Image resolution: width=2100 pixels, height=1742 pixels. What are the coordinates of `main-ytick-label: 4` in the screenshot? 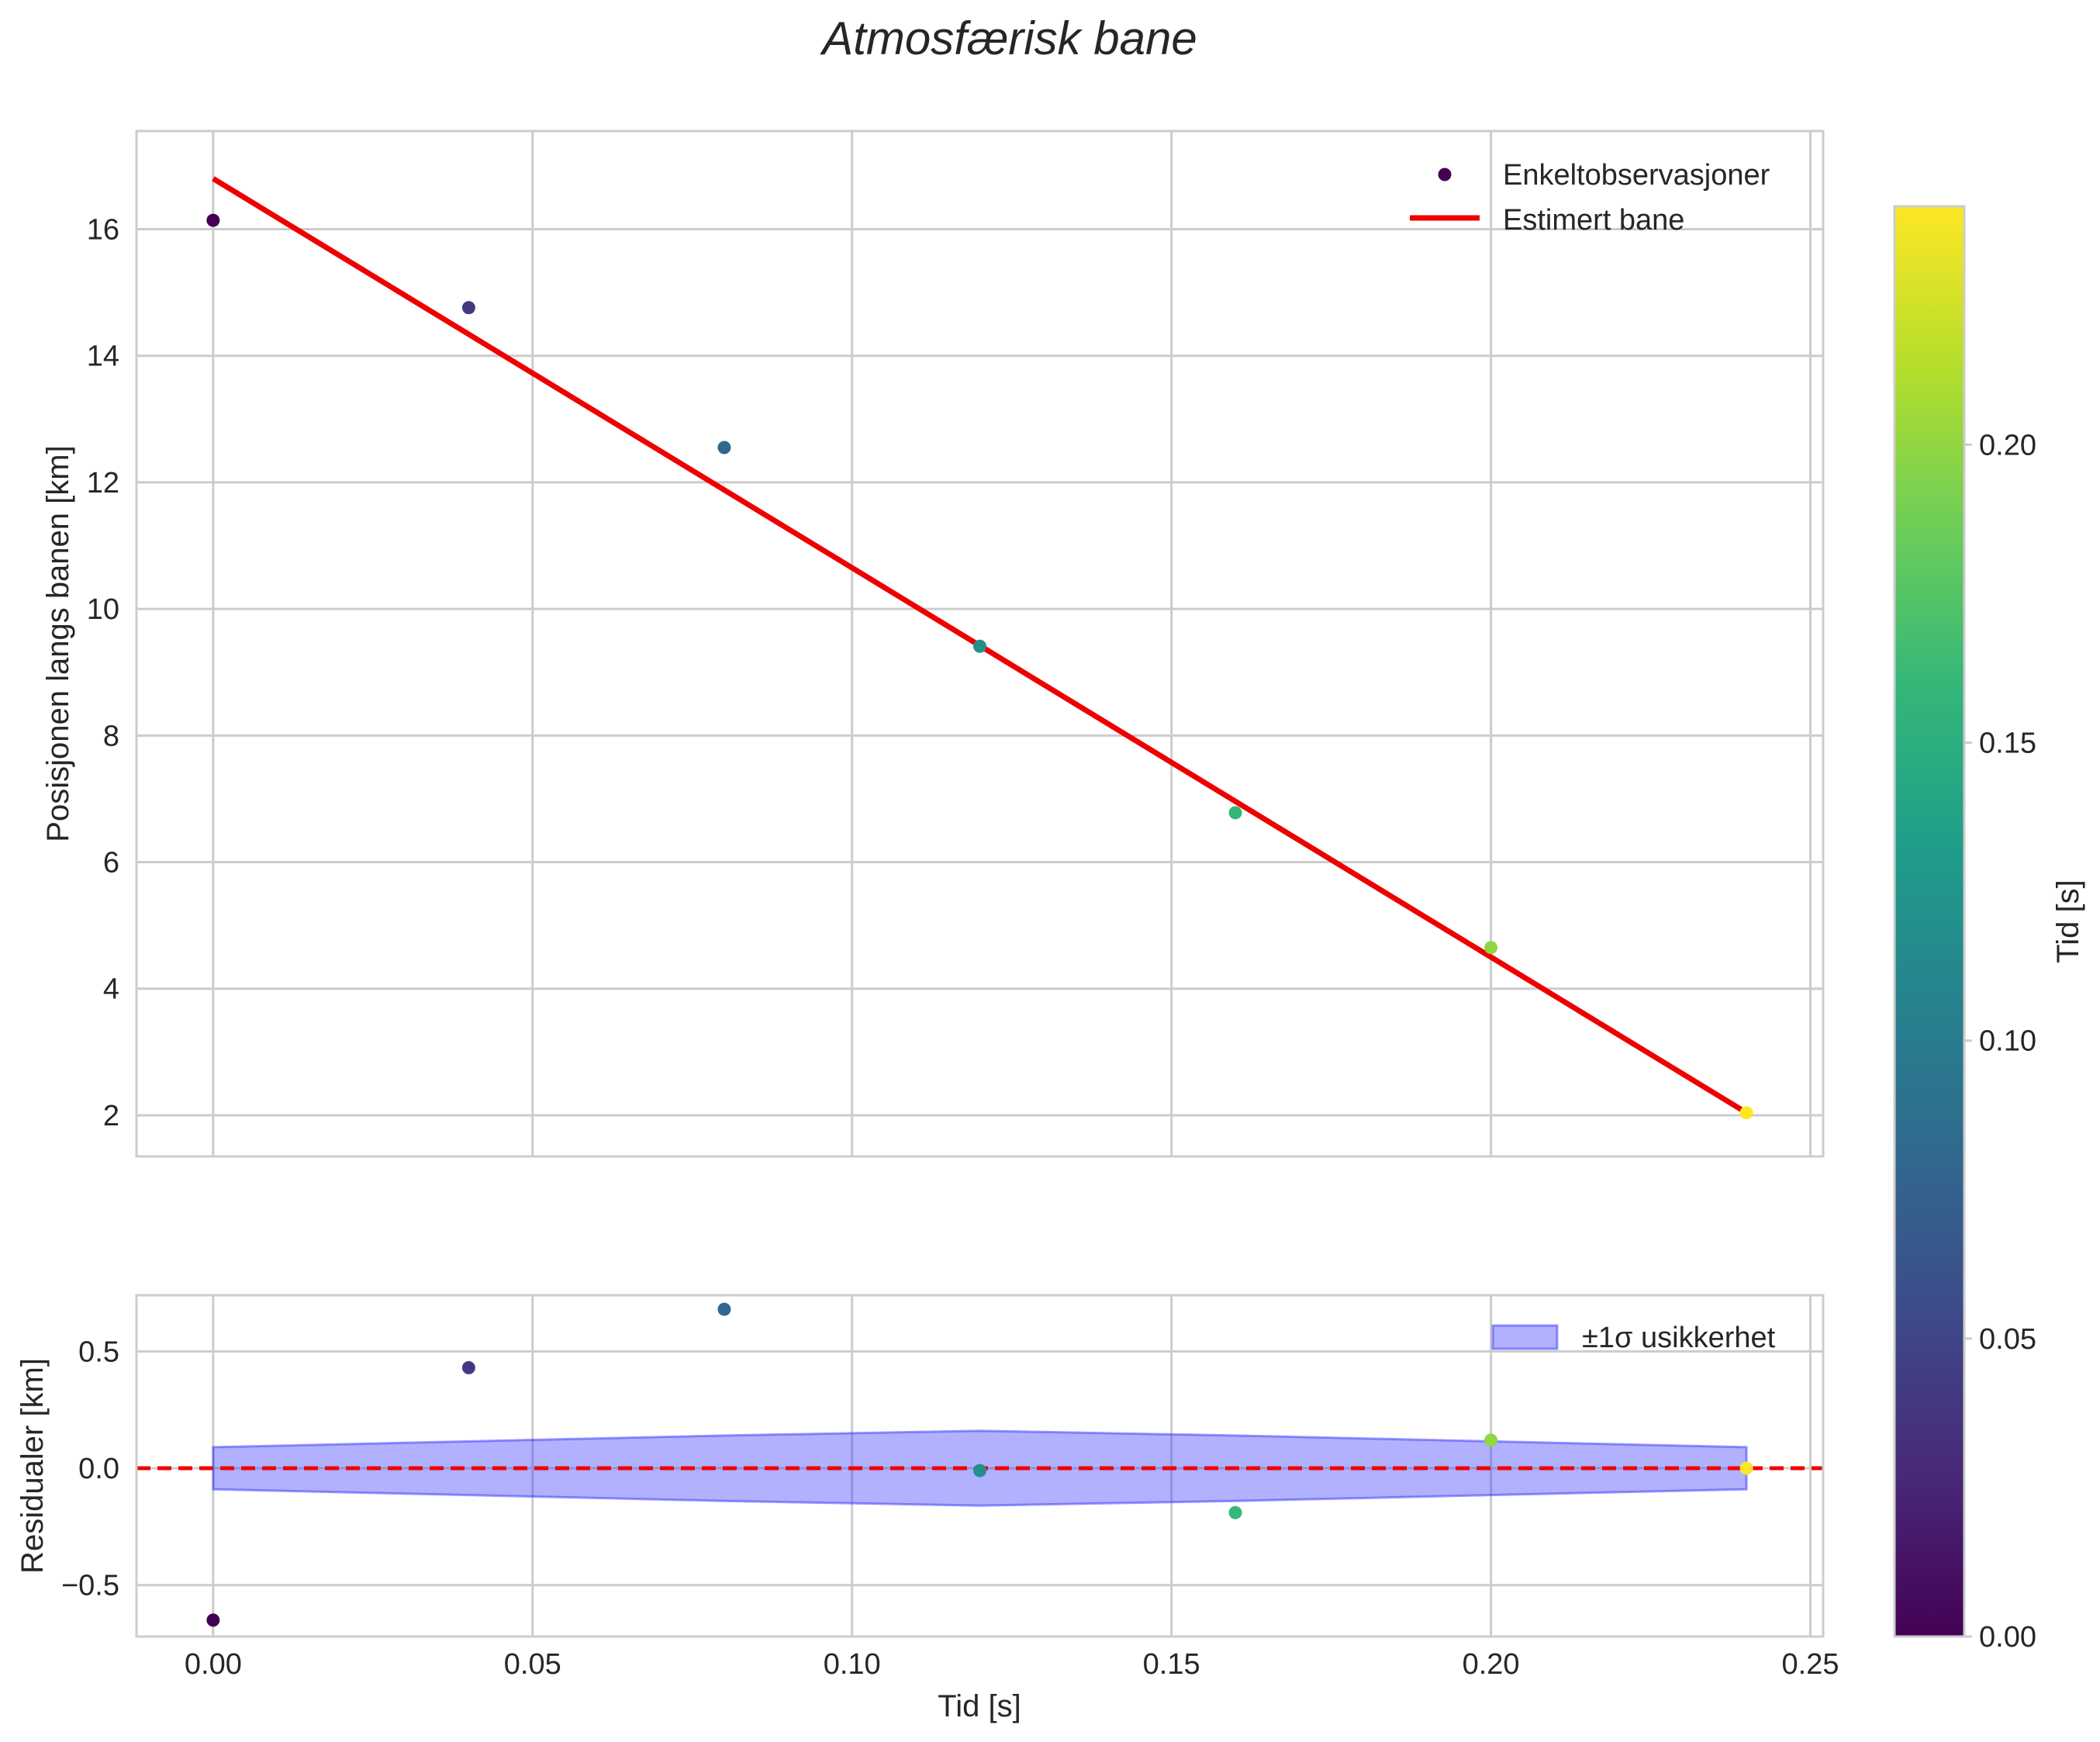 It's located at (111, 989).